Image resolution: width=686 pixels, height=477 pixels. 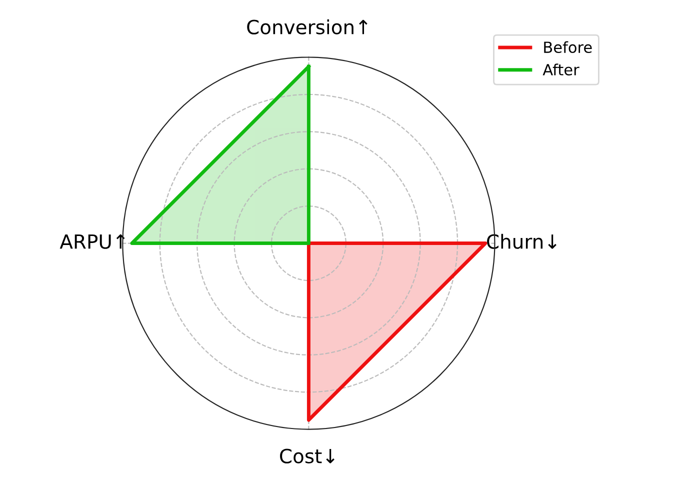 What do you see at coordinates (307, 456) in the screenshot?
I see `spoke-label: Cost↓` at bounding box center [307, 456].